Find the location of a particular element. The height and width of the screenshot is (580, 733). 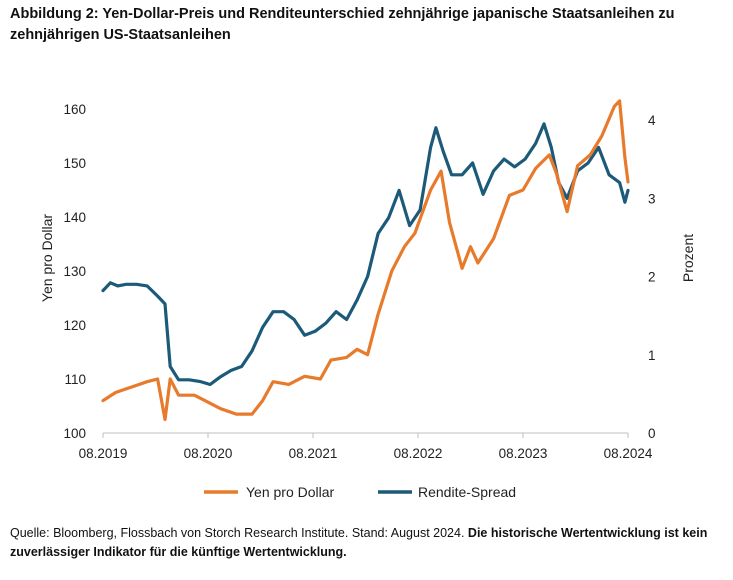

y-axis-right: 0 1 2 3 4 is located at coordinates (652, 277).